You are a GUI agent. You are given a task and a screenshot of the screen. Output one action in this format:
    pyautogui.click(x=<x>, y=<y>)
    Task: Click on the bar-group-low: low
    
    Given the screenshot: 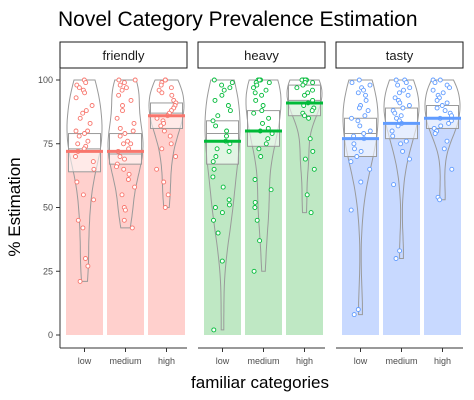 What is the action you would take?
    pyautogui.click(x=84, y=221)
    